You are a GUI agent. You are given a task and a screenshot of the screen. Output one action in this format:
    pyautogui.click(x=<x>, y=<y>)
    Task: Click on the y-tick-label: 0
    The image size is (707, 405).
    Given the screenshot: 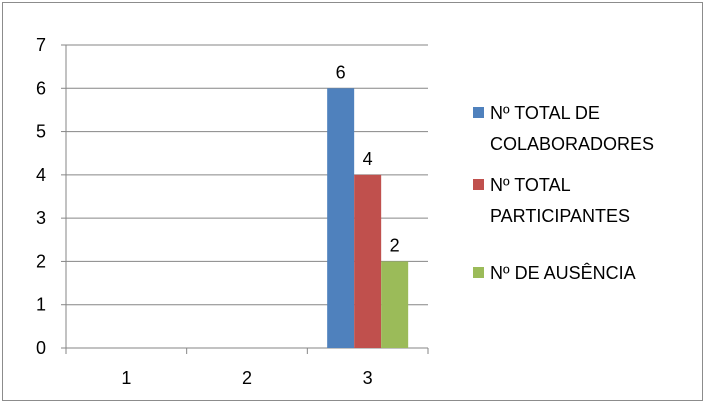 What is the action you would take?
    pyautogui.click(x=41, y=348)
    